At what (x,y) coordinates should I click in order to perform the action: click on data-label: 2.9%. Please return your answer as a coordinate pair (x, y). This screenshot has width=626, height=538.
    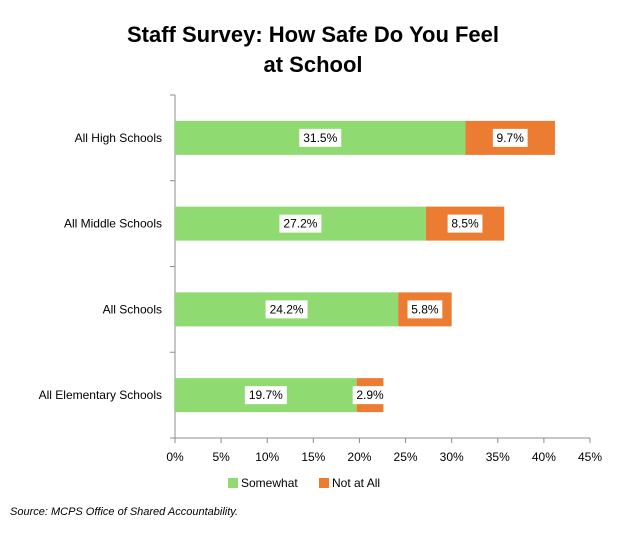
    Looking at the image, I should click on (370, 395).